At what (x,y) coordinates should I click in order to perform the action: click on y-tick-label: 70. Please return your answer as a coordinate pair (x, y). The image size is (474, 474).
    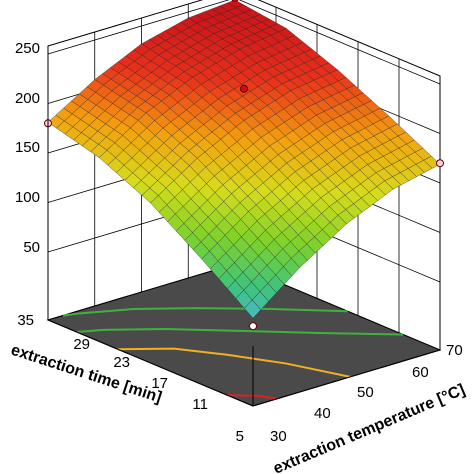
    Looking at the image, I should click on (454, 350).